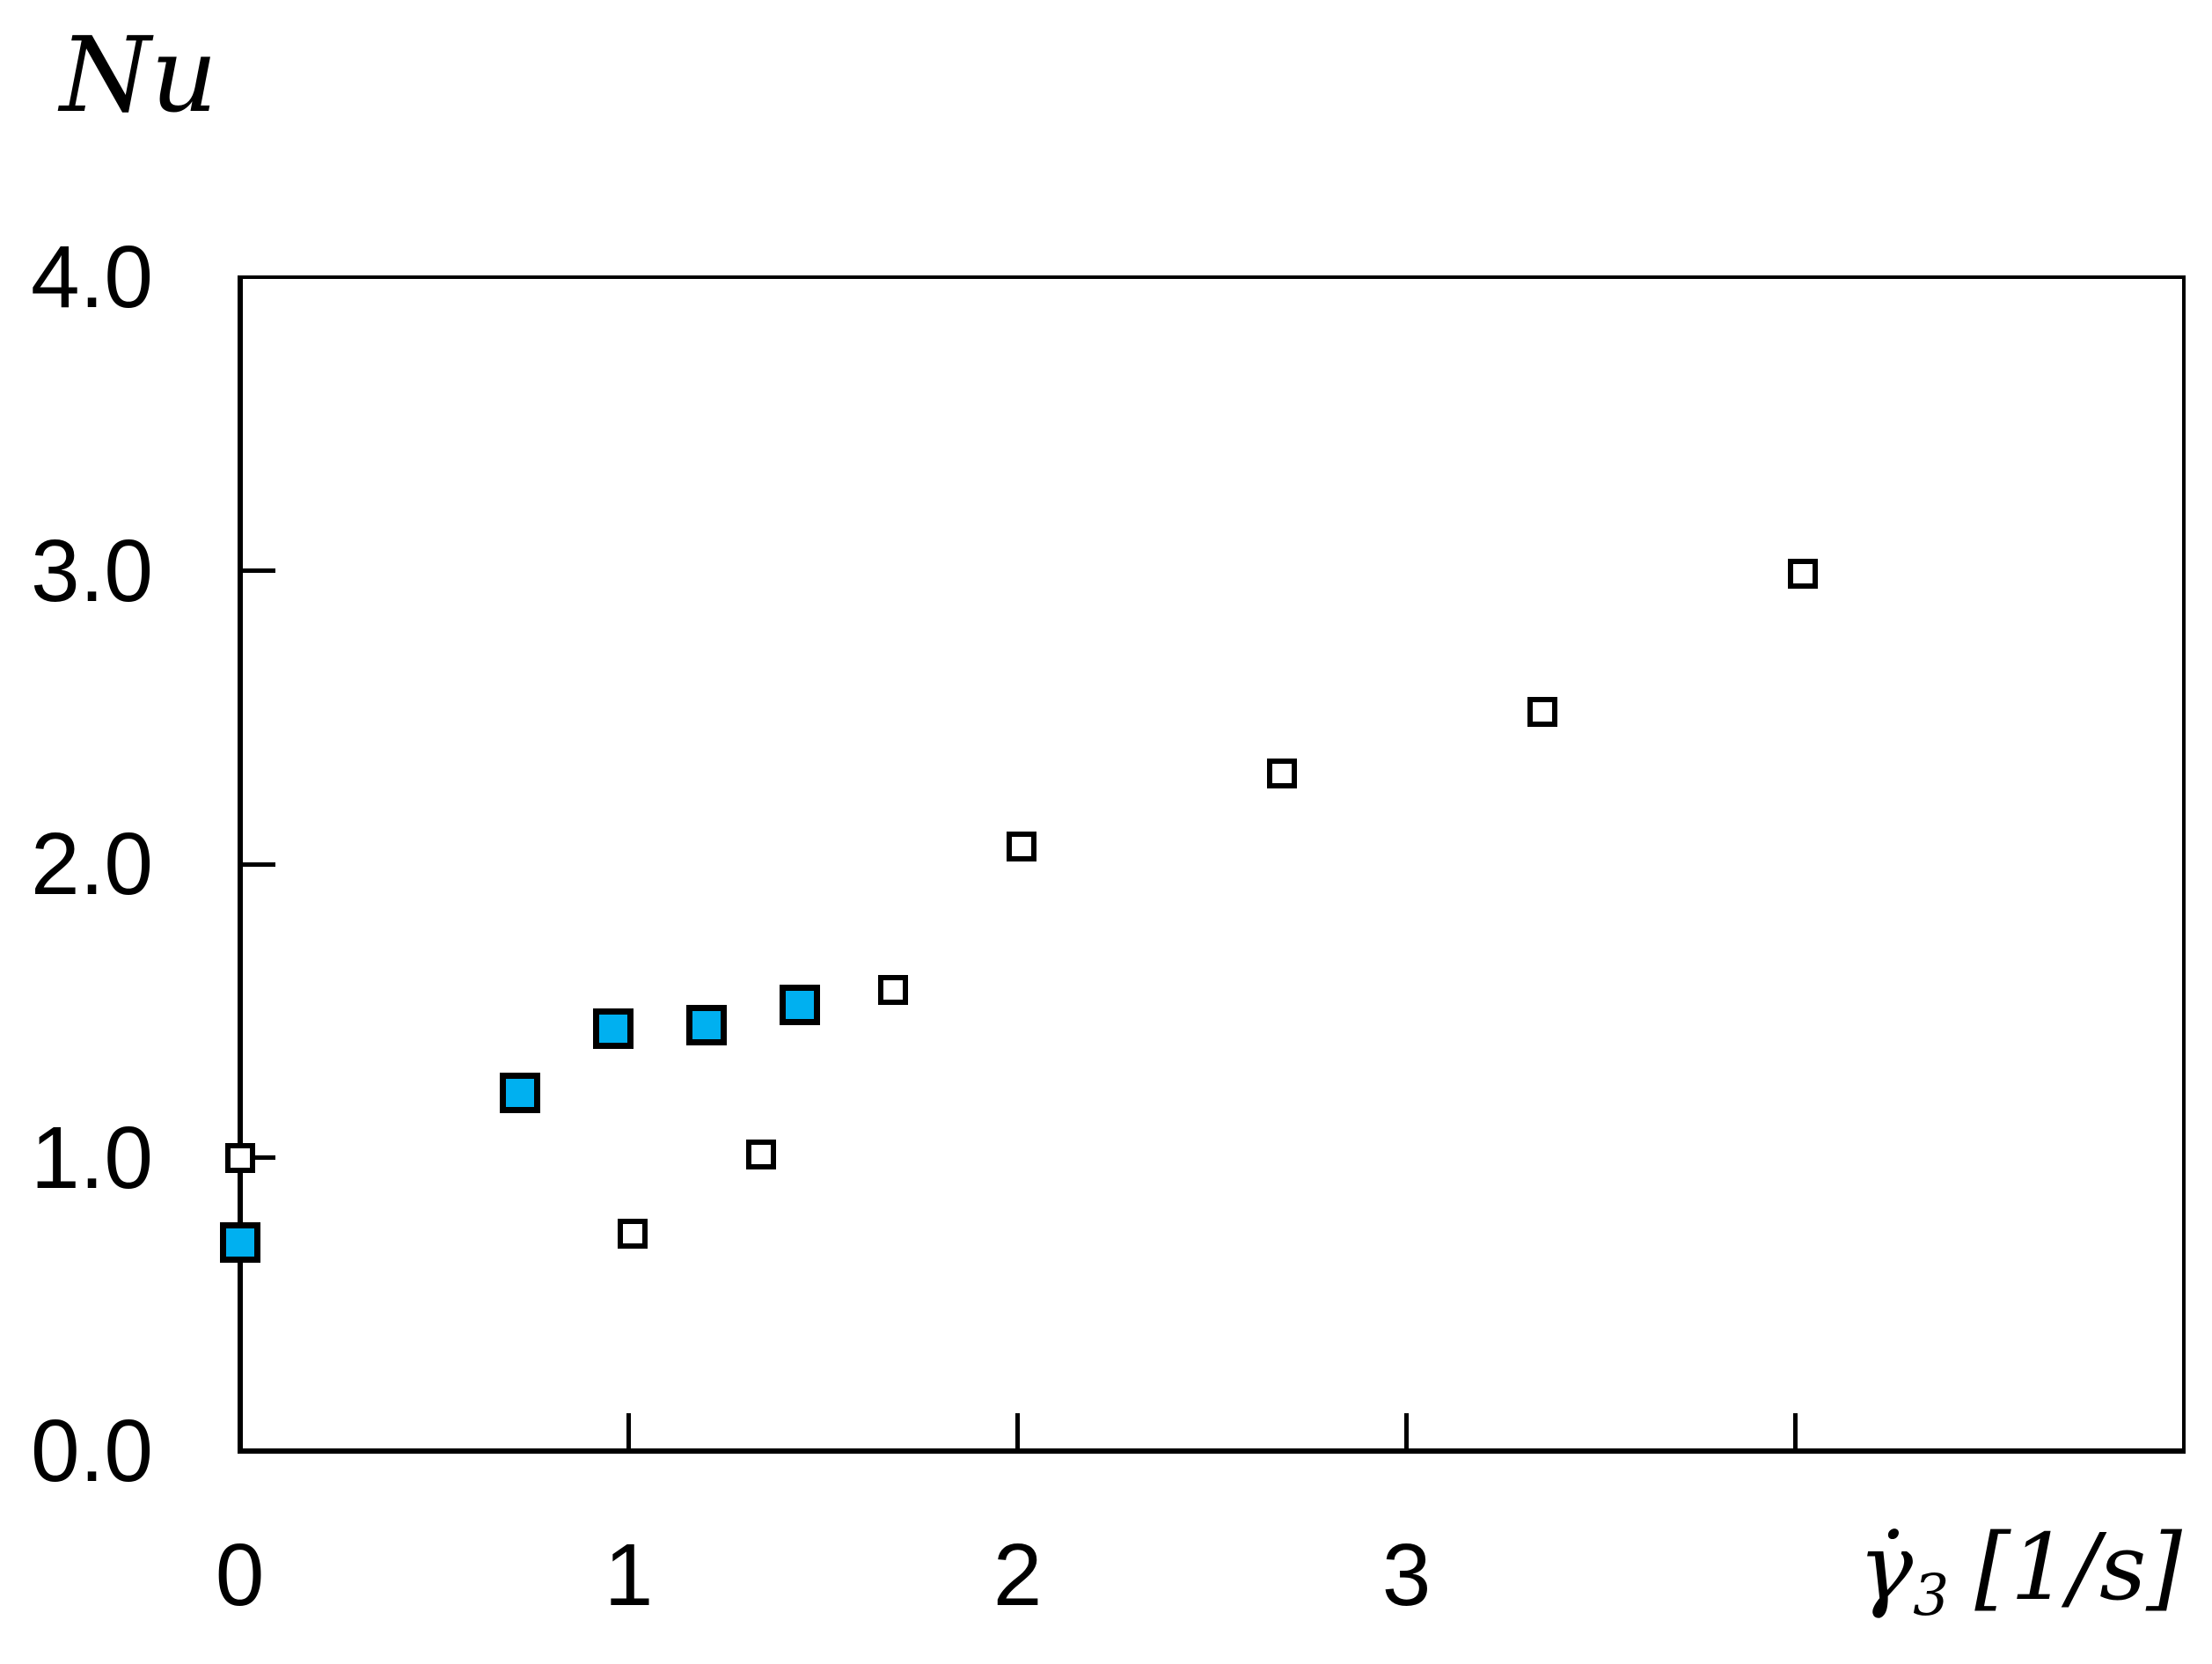 The height and width of the screenshot is (1664, 2212). What do you see at coordinates (91, 864) in the screenshot?
I see `y-tick-label: 2.0` at bounding box center [91, 864].